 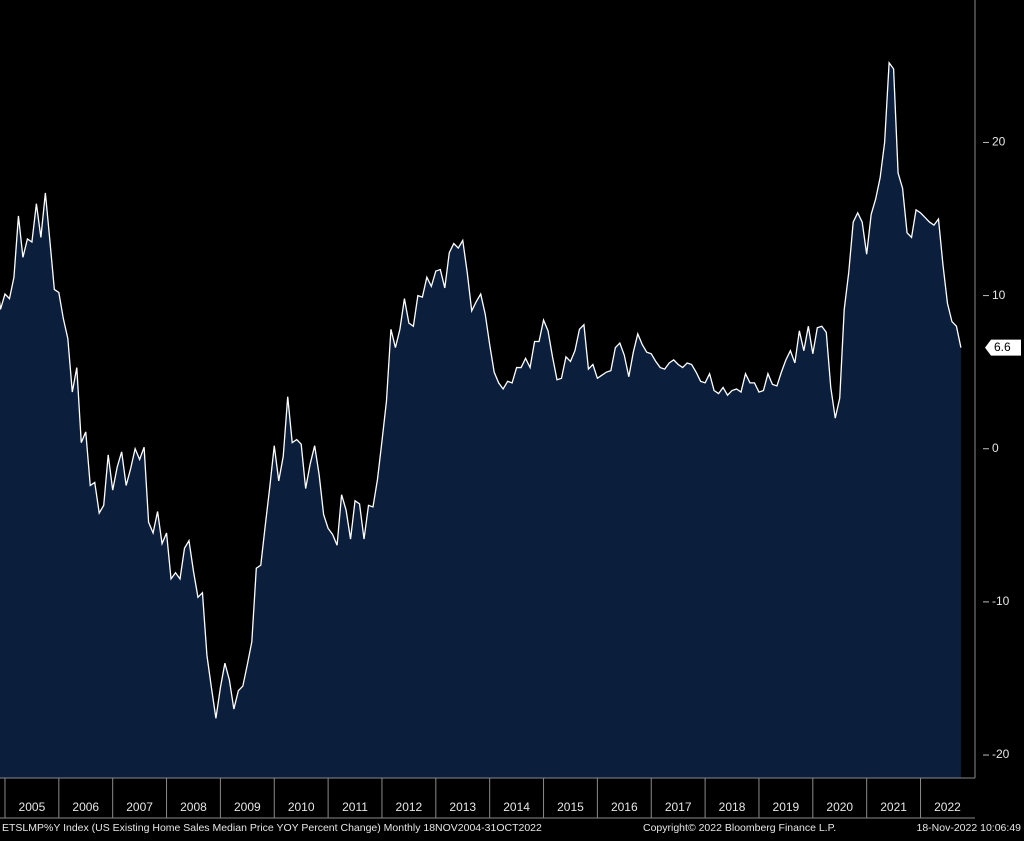 I want to click on x-tick-label: 2020, so click(x=839, y=807).